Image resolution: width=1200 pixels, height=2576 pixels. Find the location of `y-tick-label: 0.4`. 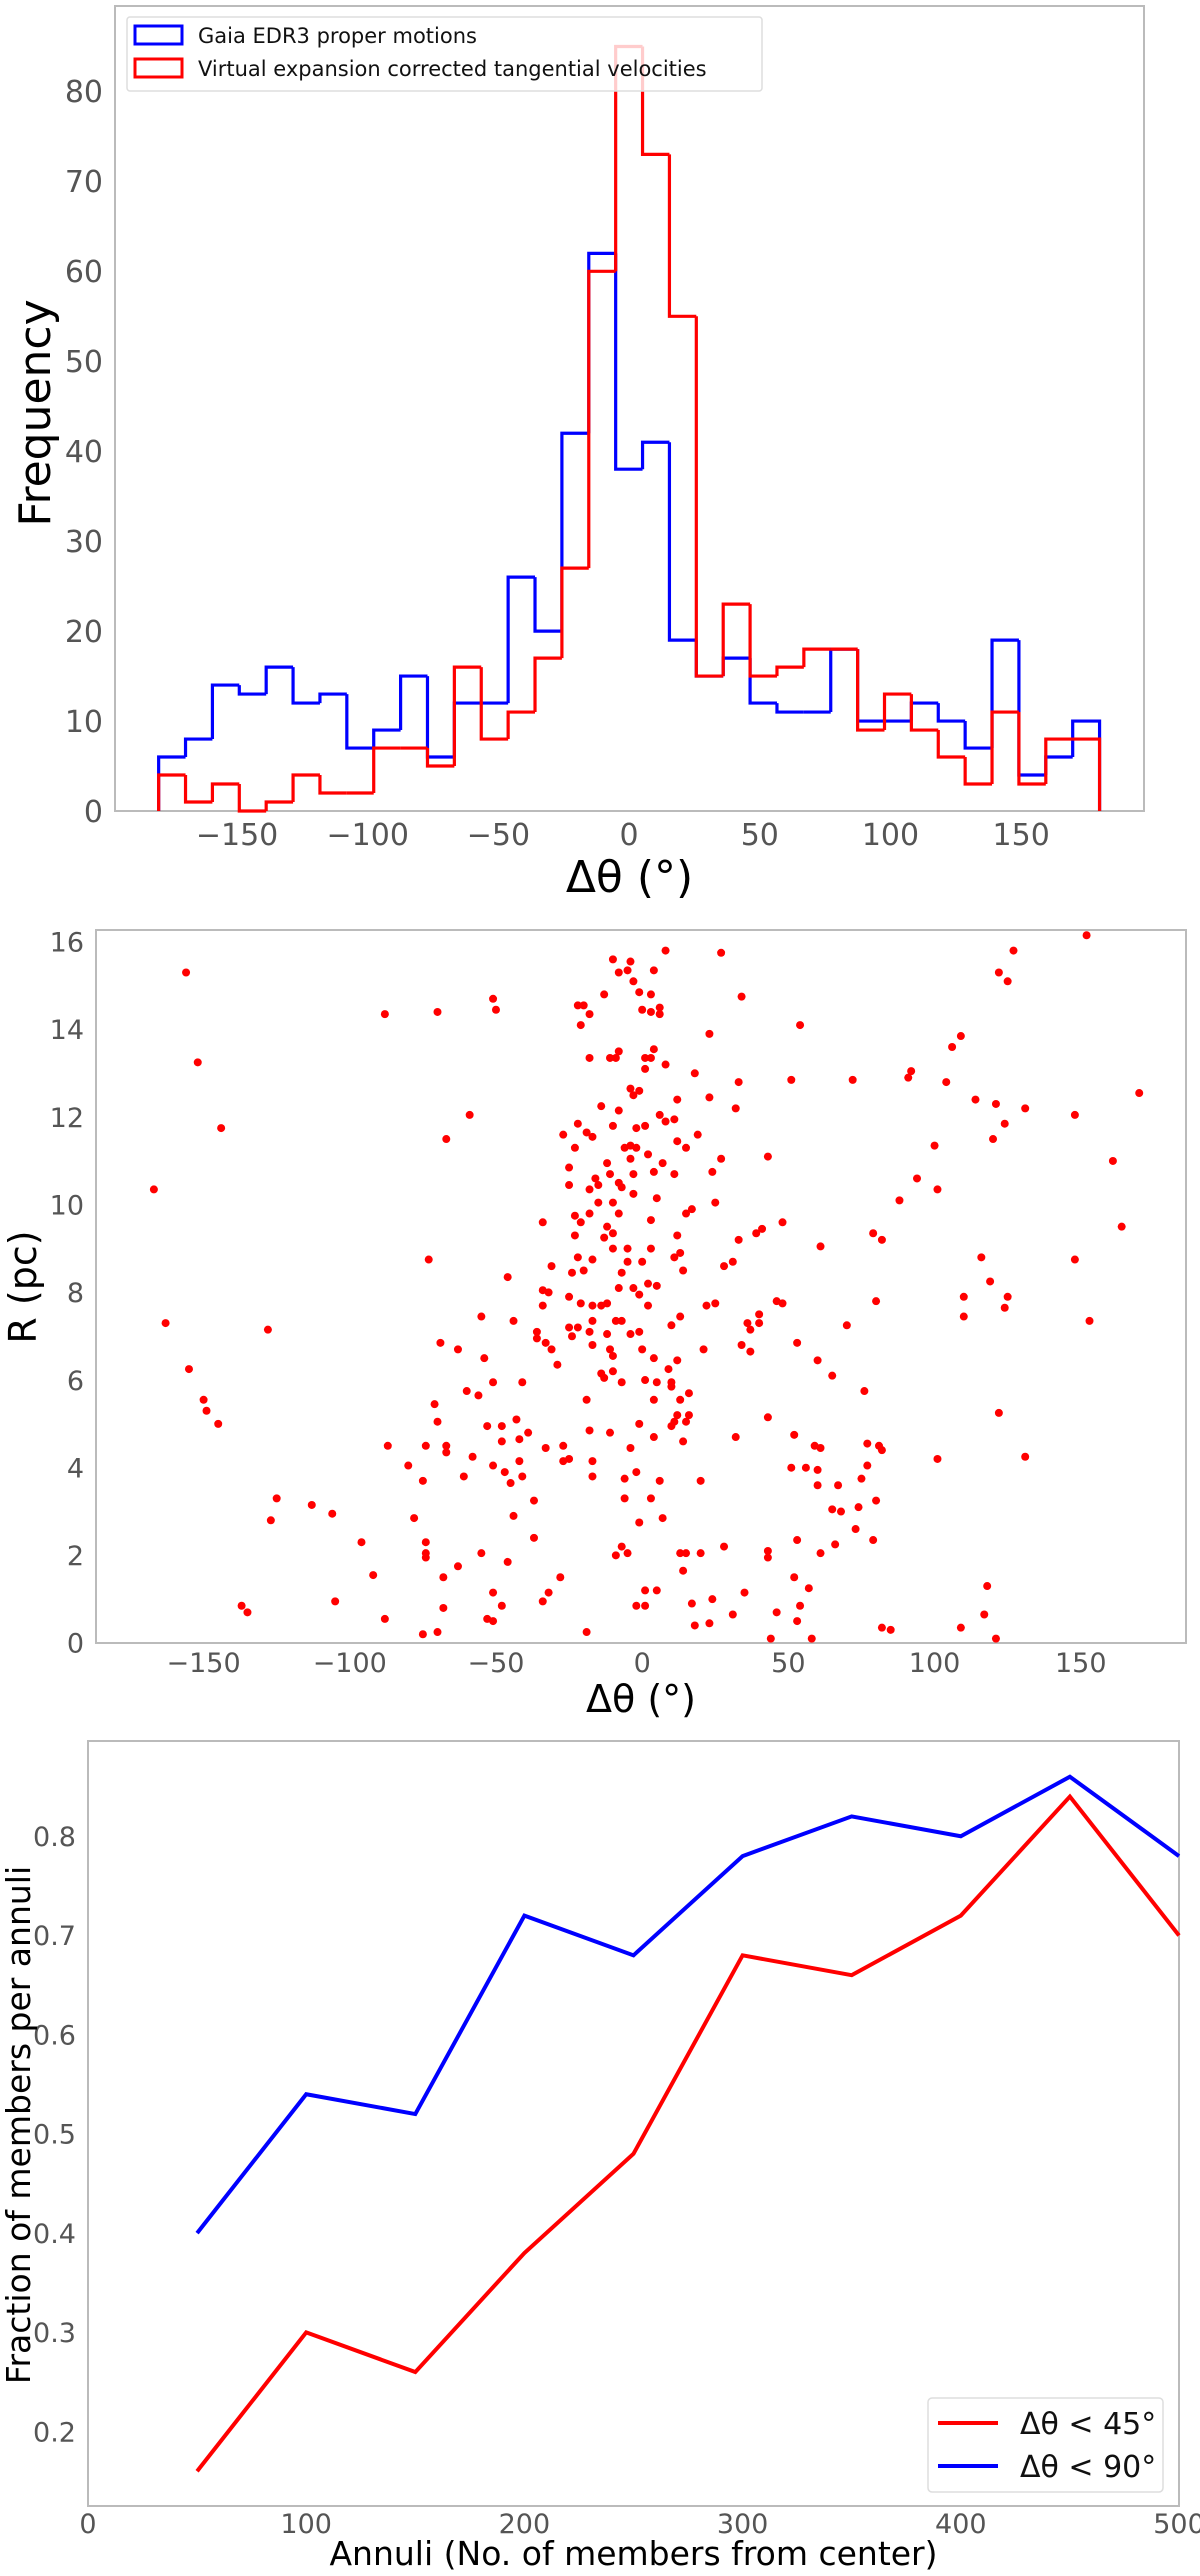

y-tick-label: 0.4 is located at coordinates (54, 2234).